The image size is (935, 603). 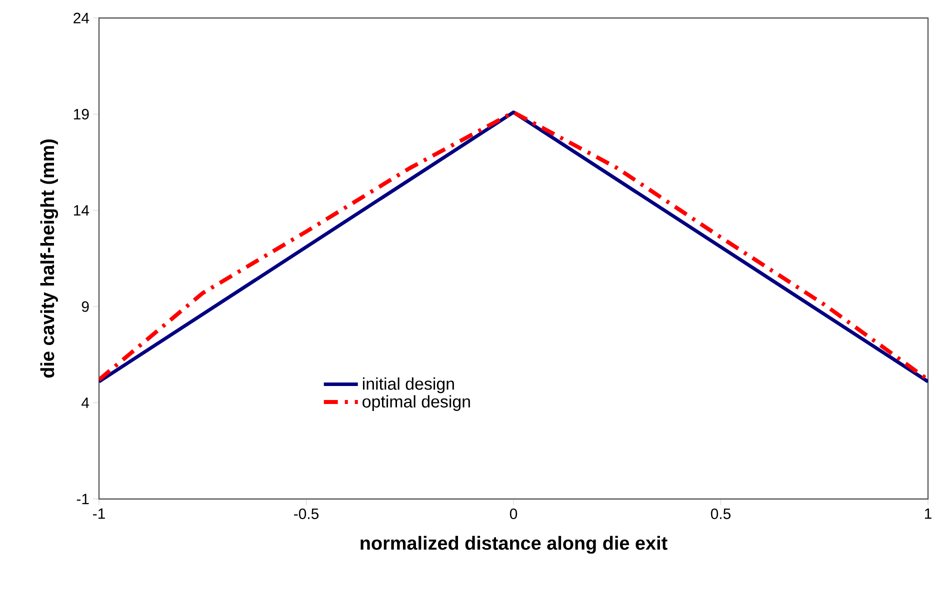 I want to click on y-axis-title: die cavity half-height (mm), so click(x=49, y=259).